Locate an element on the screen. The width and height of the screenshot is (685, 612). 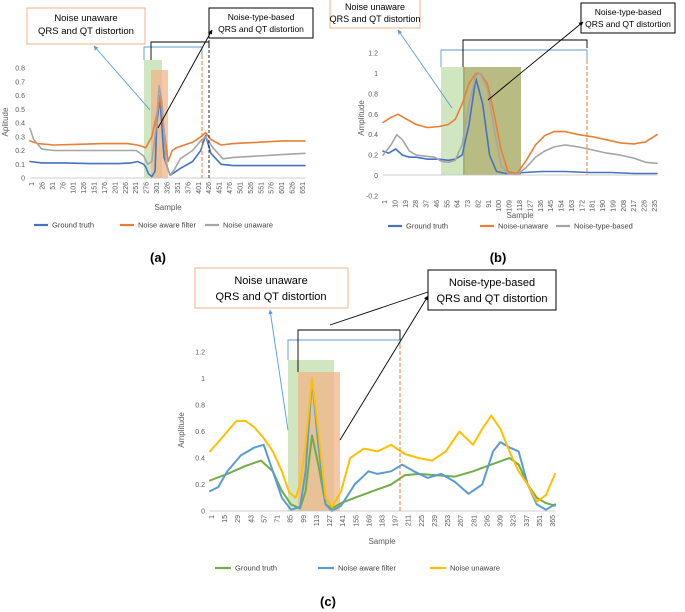
x-tick-label: 85 is located at coordinates (291, 519).